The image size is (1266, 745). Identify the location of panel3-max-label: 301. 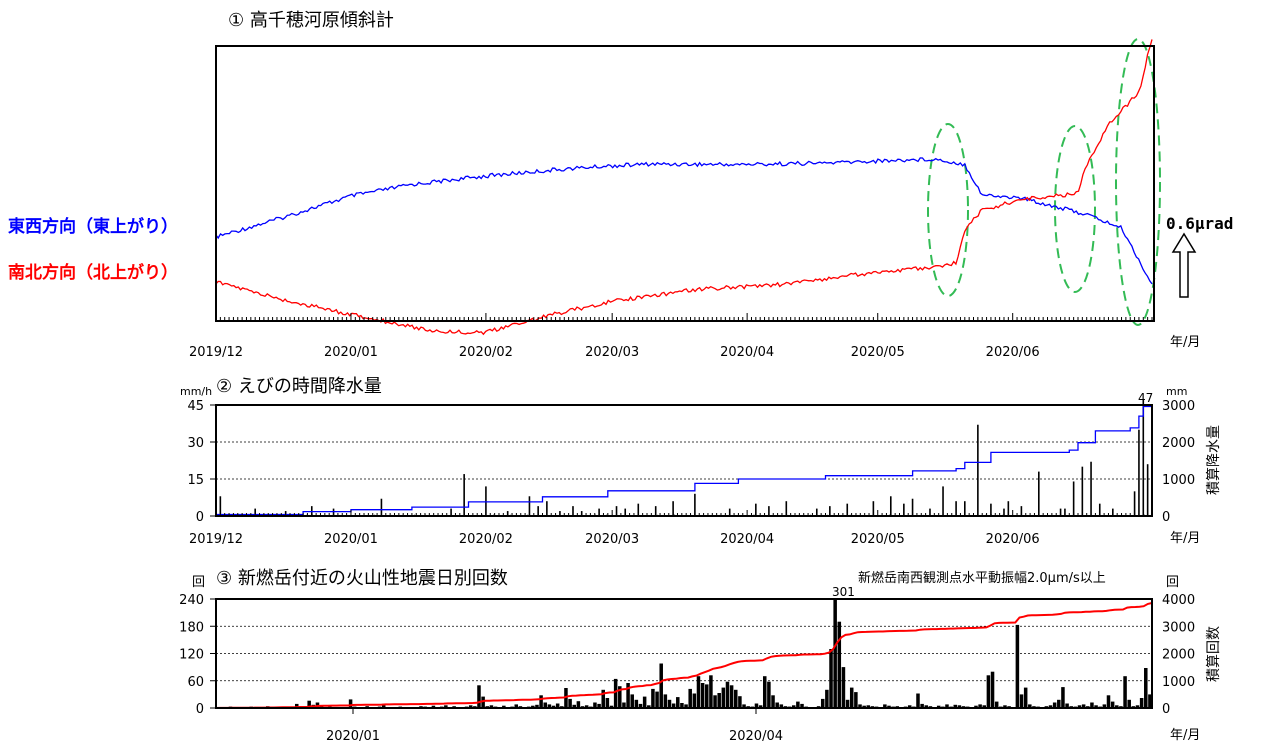
(843, 592).